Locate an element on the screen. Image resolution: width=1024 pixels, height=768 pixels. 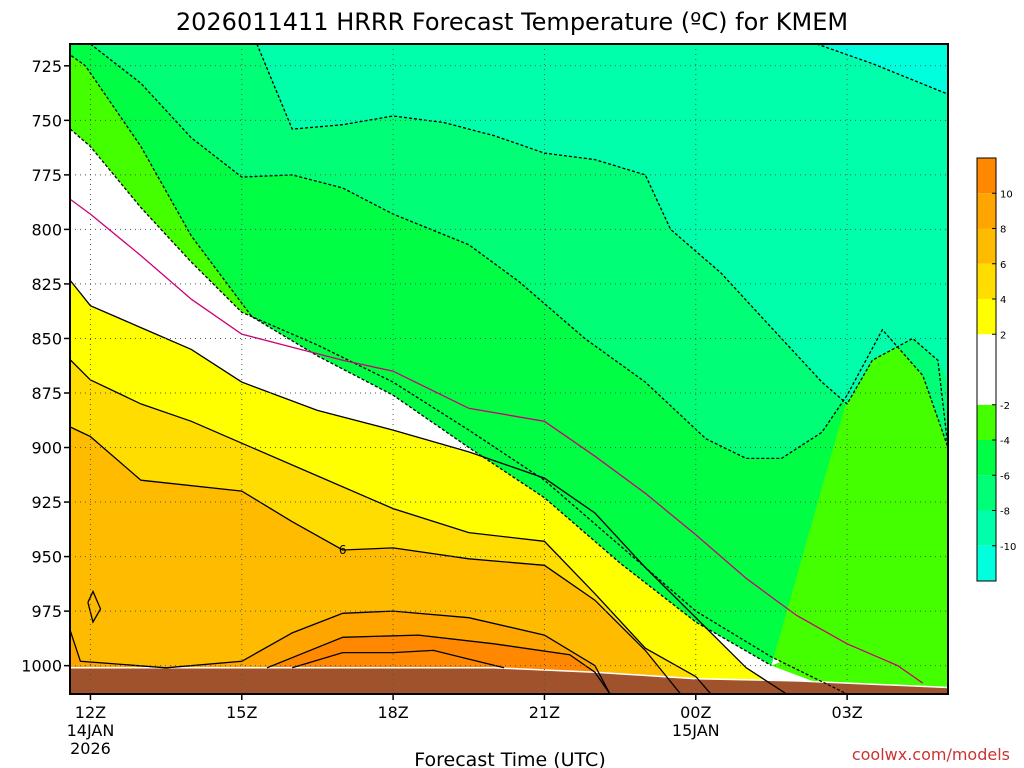
y-tick-label-825: 825 is located at coordinates (46, 284).